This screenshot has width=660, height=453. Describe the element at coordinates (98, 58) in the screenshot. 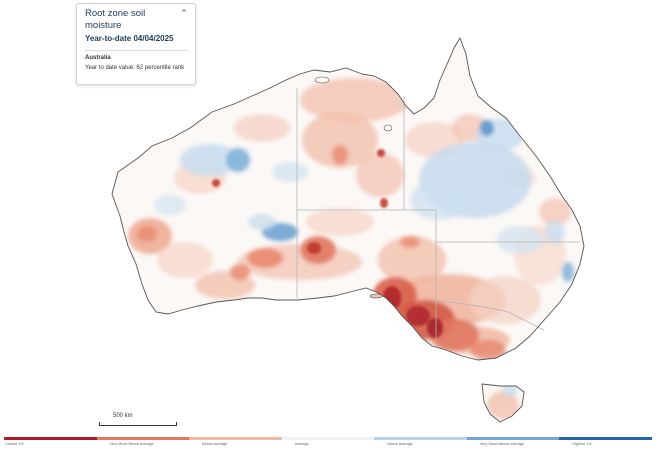

I see `panel-region: Australia` at that location.